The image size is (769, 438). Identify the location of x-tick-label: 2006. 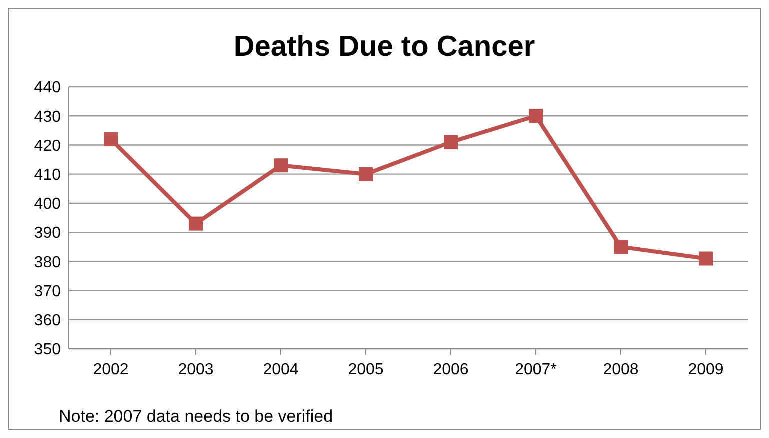
(451, 369).